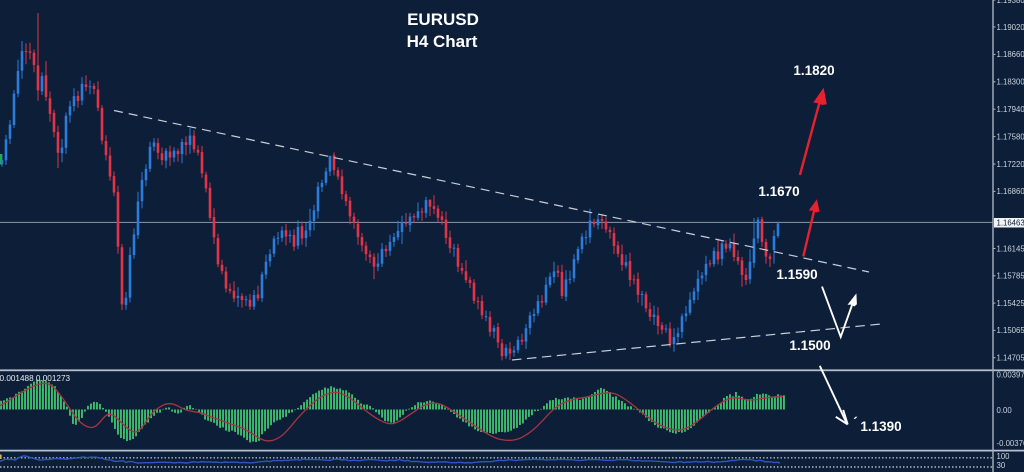 This screenshot has width=1024, height=472. I want to click on svg-text: 1.19020, so click(1010, 27).